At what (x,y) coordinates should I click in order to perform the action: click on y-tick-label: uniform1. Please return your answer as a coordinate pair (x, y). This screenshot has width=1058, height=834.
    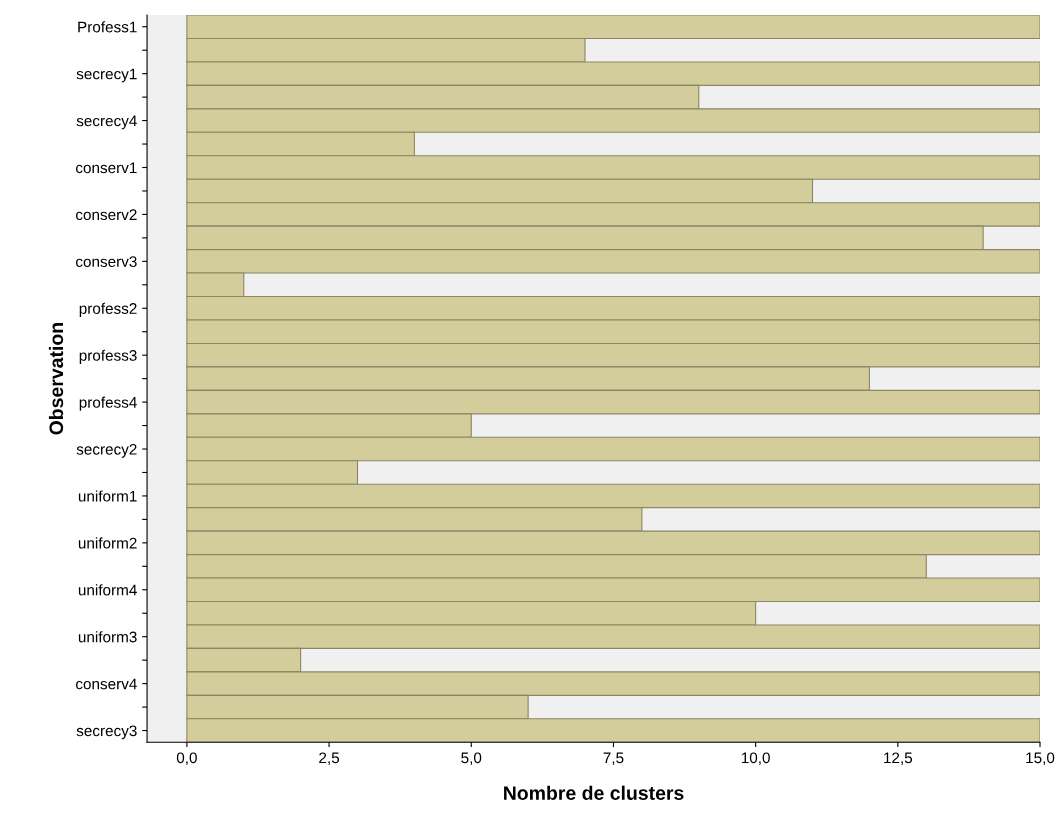
    Looking at the image, I should click on (107, 496).